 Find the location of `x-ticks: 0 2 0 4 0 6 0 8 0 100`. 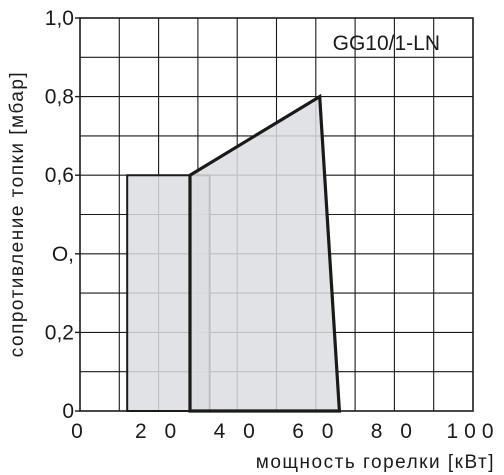

x-ticks: 0 2 0 4 0 6 0 8 0 100 is located at coordinates (285, 431).